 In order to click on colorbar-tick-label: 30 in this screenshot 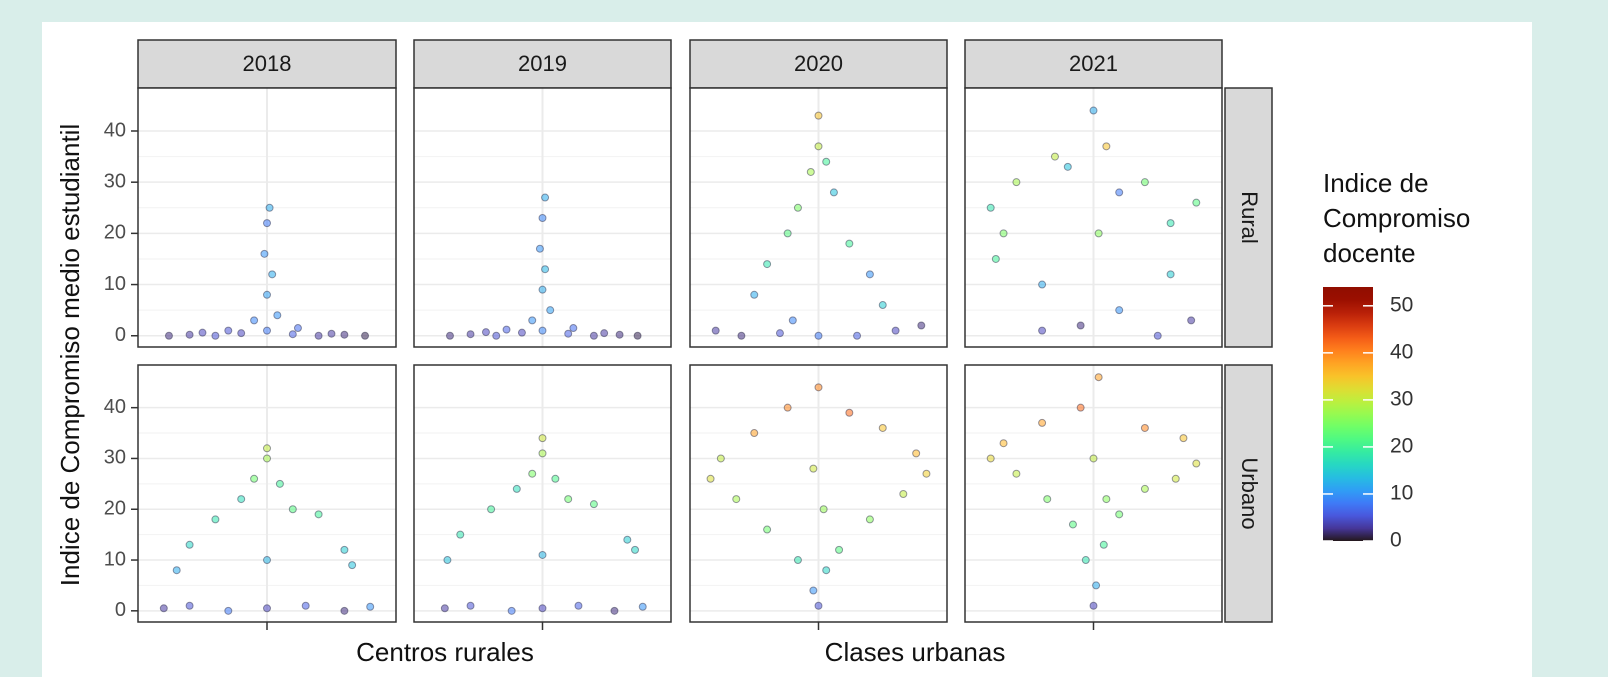, I will do `click(1401, 398)`.